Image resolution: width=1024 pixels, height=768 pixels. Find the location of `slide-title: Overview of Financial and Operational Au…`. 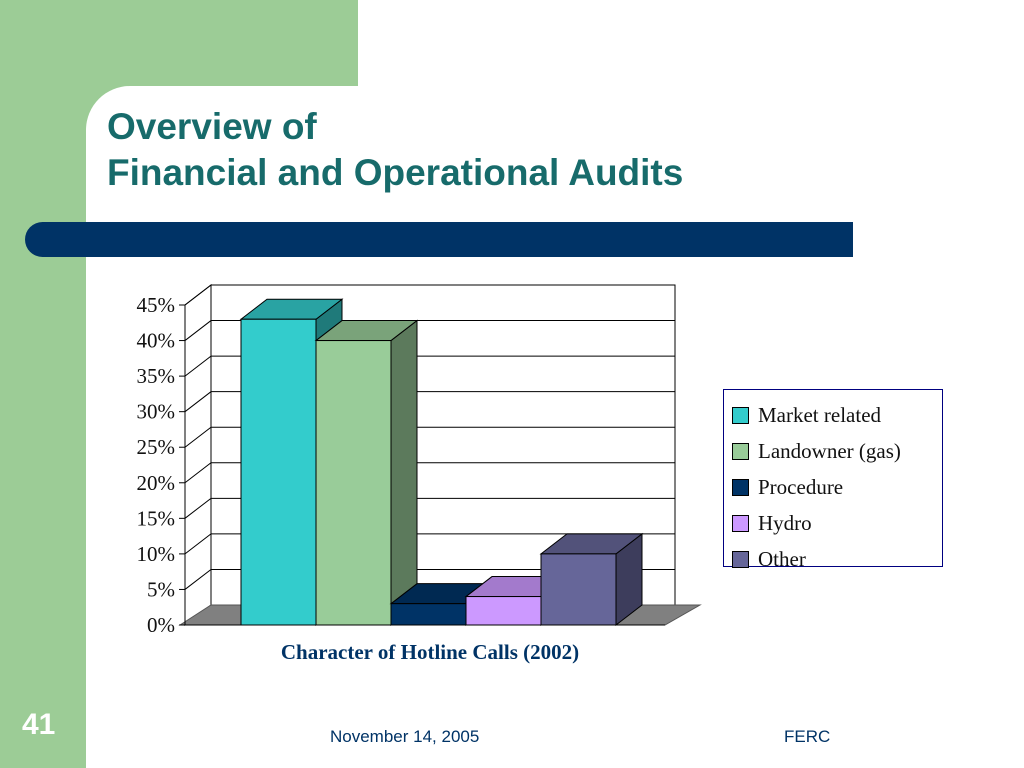

slide-title: Overview of Financial and Operational Au… is located at coordinates (395, 150).